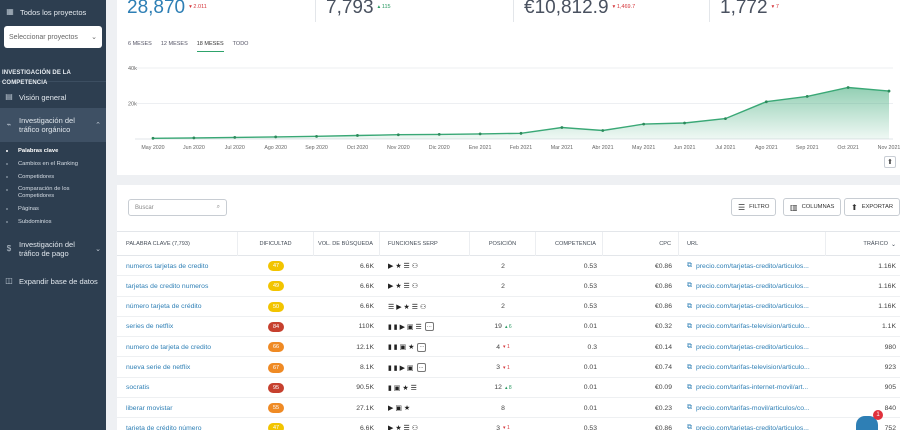 The width and height of the screenshot is (900, 430). What do you see at coordinates (890, 427) in the screenshot?
I see `traffic-cell: 752` at bounding box center [890, 427].